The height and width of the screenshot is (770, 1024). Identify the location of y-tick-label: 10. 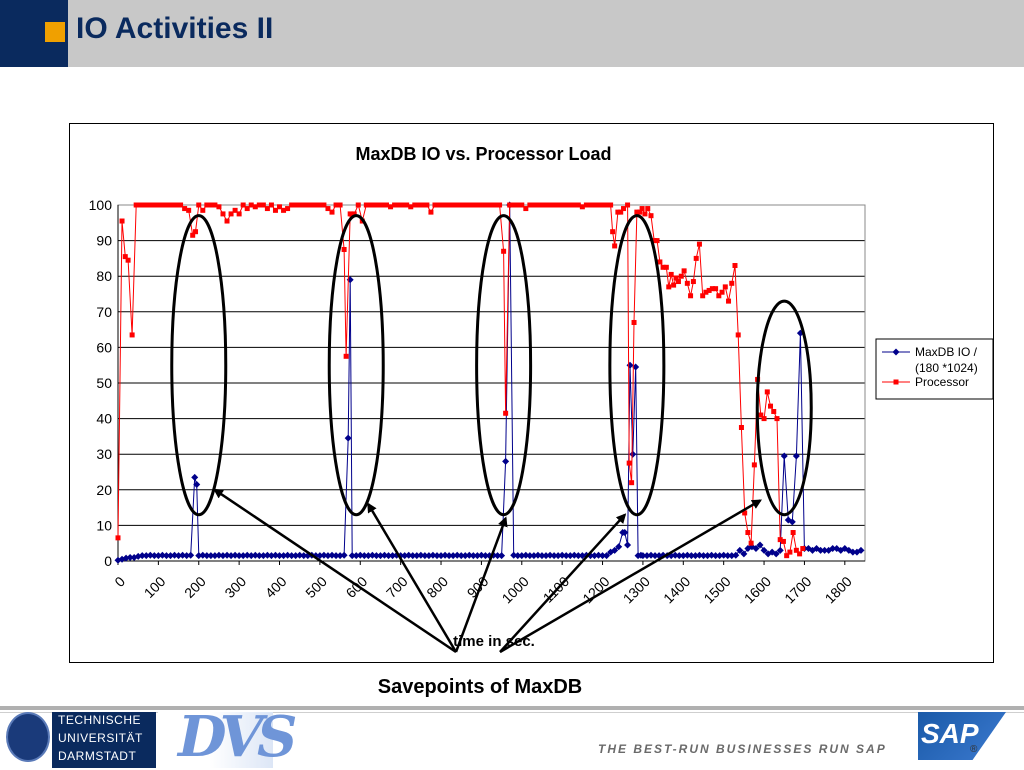
(104, 525).